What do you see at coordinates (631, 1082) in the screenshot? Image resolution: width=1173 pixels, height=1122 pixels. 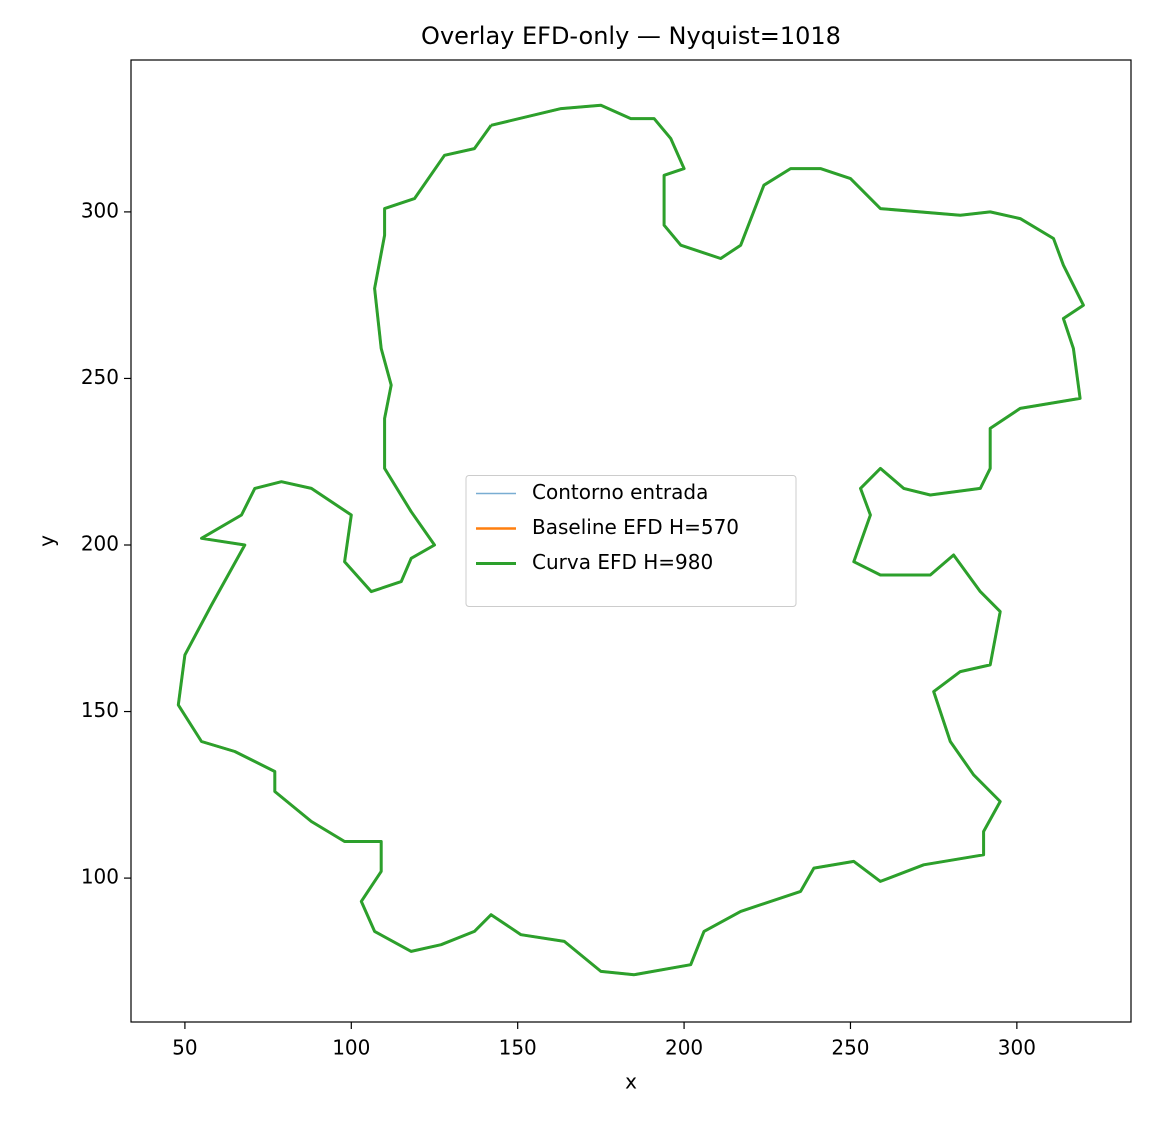 I see `x-axis-label: x` at bounding box center [631, 1082].